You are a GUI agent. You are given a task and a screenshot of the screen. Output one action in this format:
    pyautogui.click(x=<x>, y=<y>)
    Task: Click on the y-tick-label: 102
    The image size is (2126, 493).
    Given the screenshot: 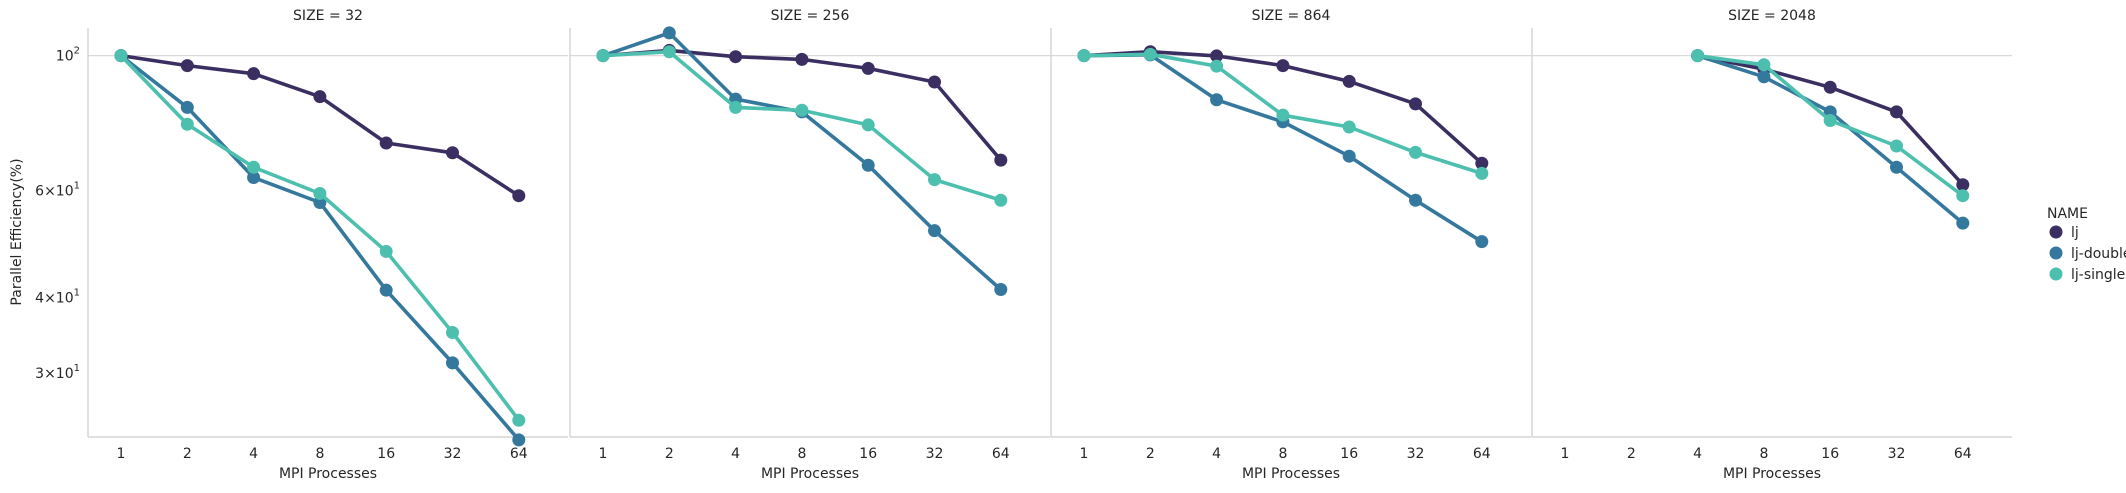 What is the action you would take?
    pyautogui.click(x=68, y=55)
    